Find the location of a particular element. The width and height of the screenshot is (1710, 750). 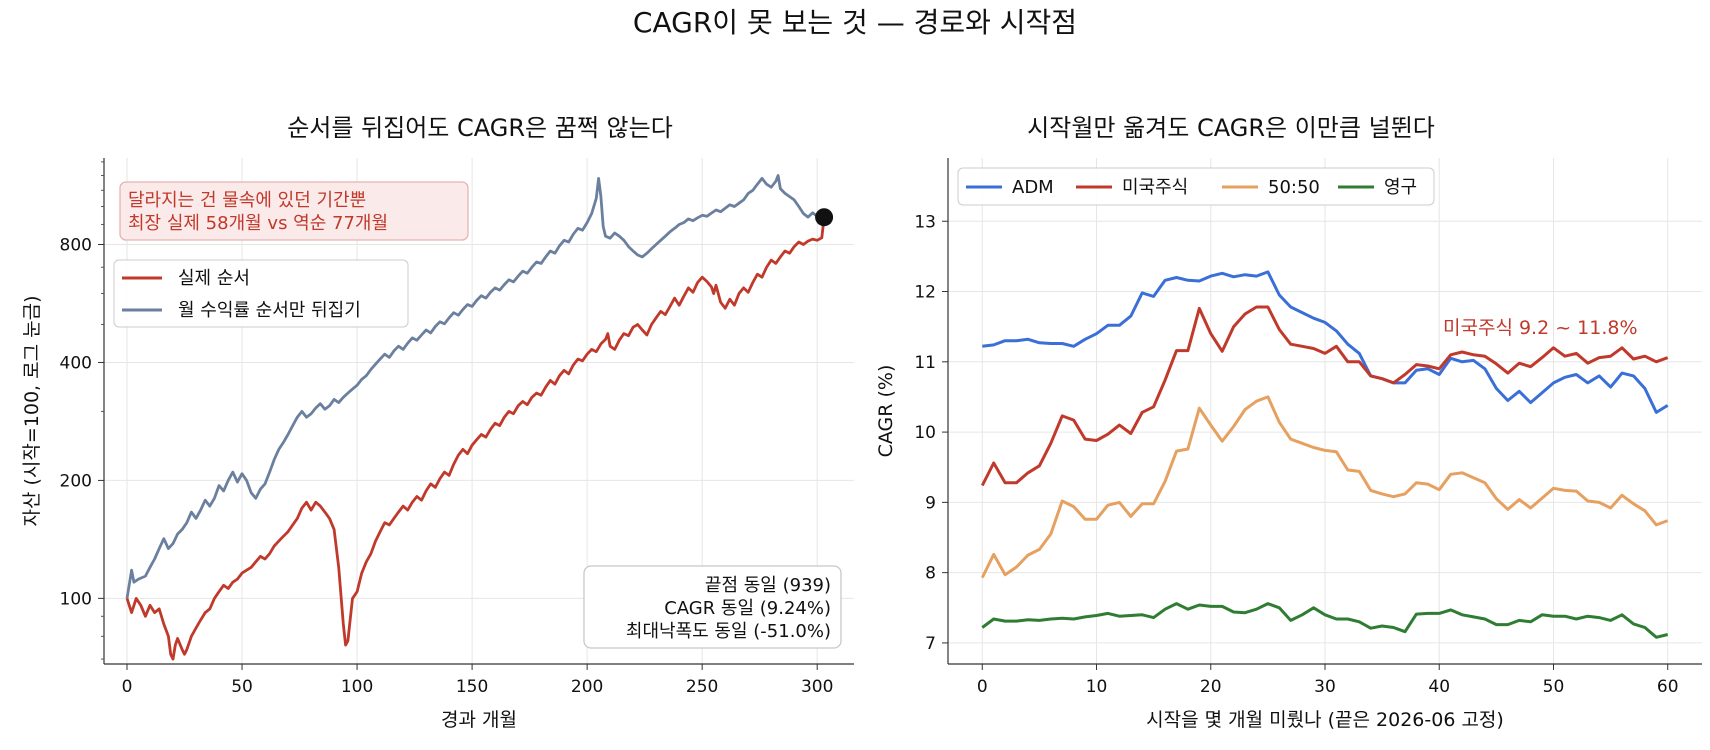

right-x-tick-label: 0 is located at coordinates (982, 687).